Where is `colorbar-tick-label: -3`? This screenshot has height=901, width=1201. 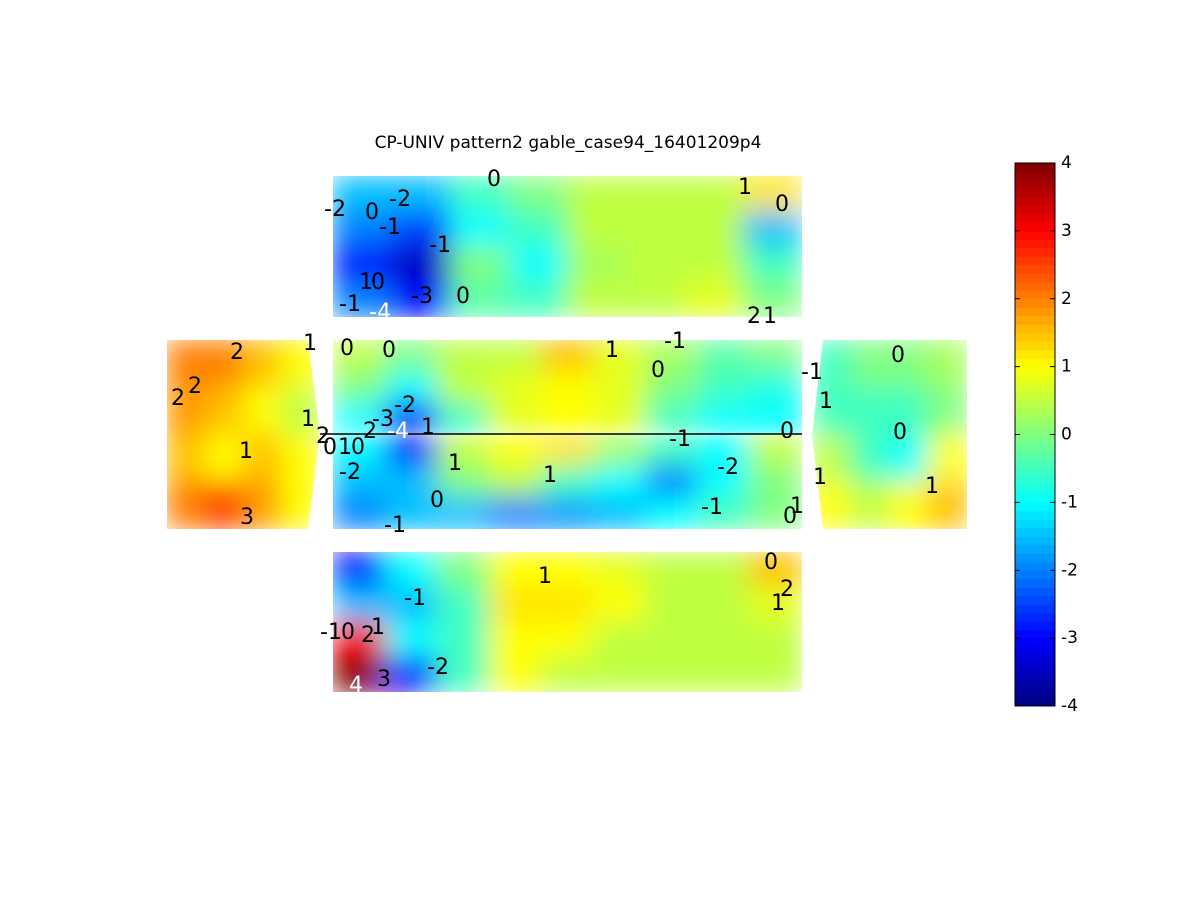
colorbar-tick-label: -3 is located at coordinates (1069, 638).